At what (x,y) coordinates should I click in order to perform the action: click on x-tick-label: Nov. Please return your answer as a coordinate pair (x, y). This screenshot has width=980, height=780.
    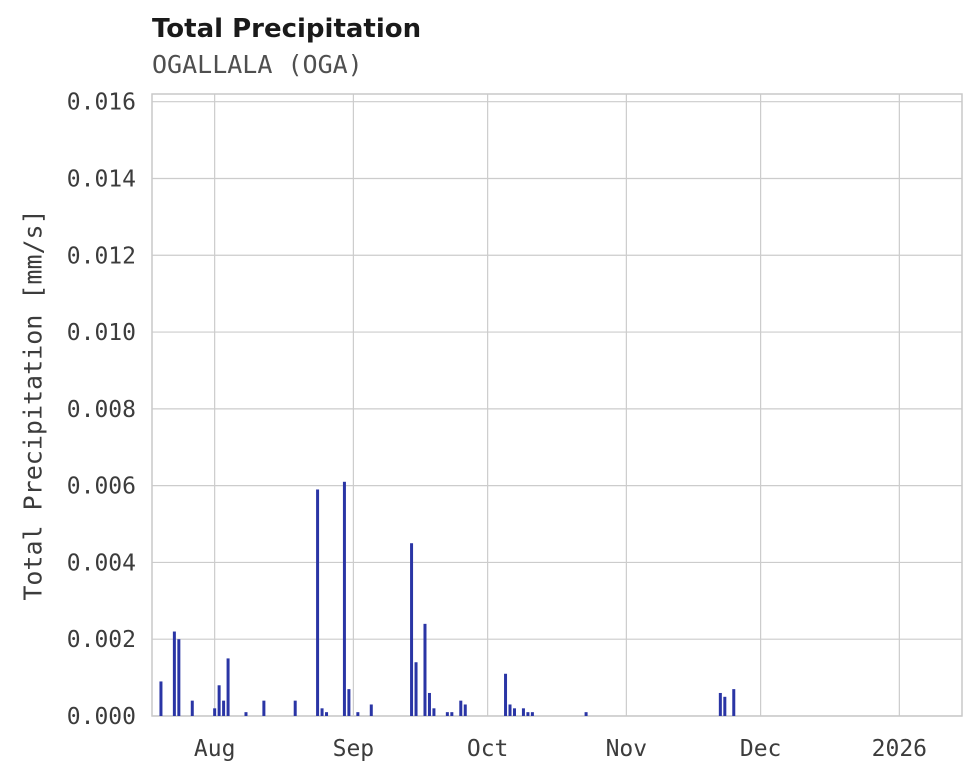
    Looking at the image, I should click on (627, 749).